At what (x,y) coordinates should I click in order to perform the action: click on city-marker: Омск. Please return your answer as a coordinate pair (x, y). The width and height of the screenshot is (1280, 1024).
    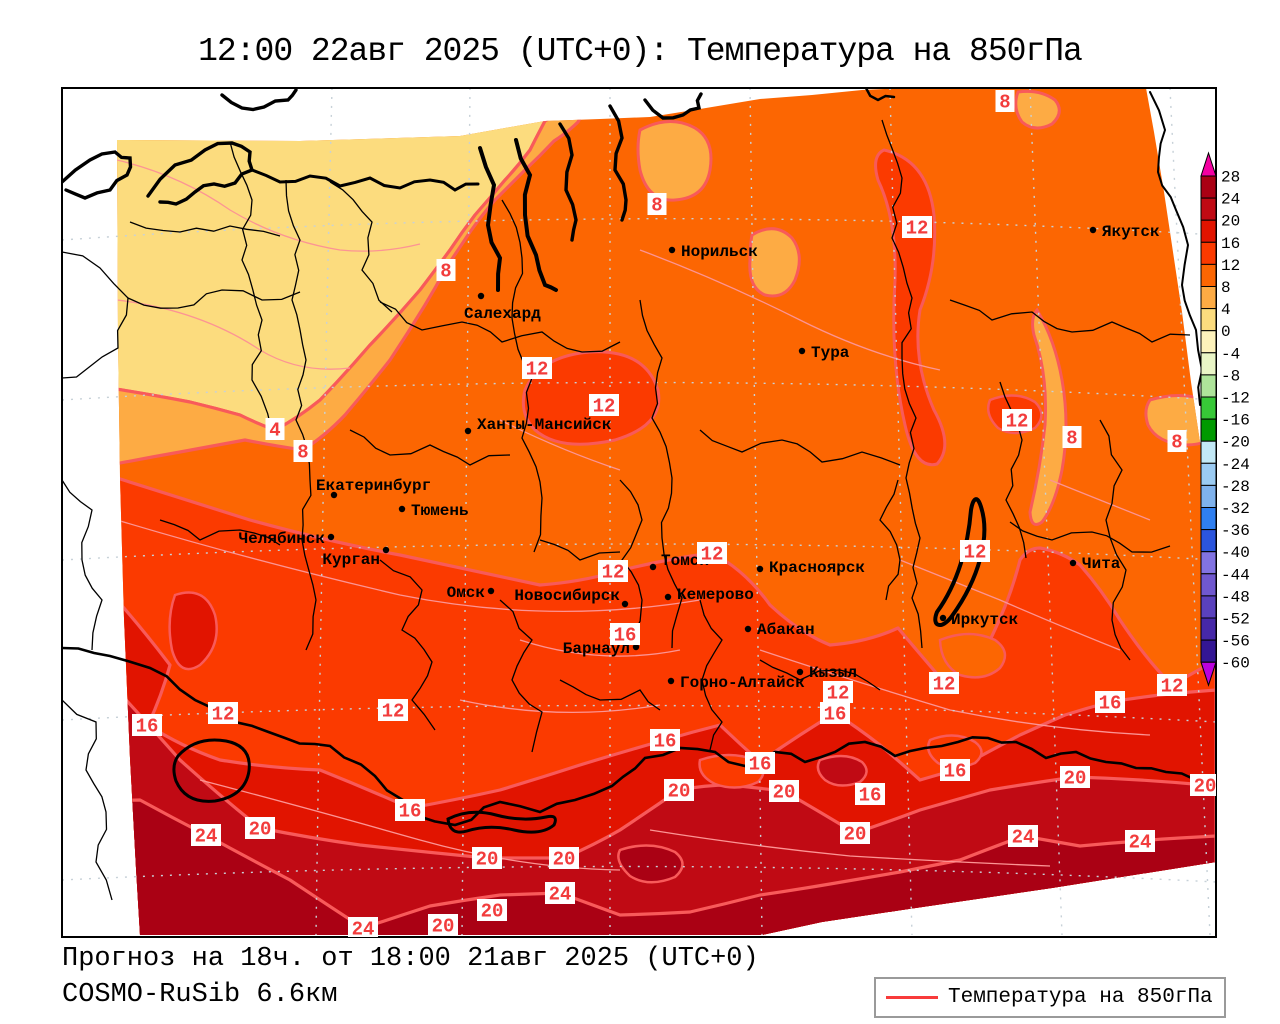
    Looking at the image, I should click on (471, 593).